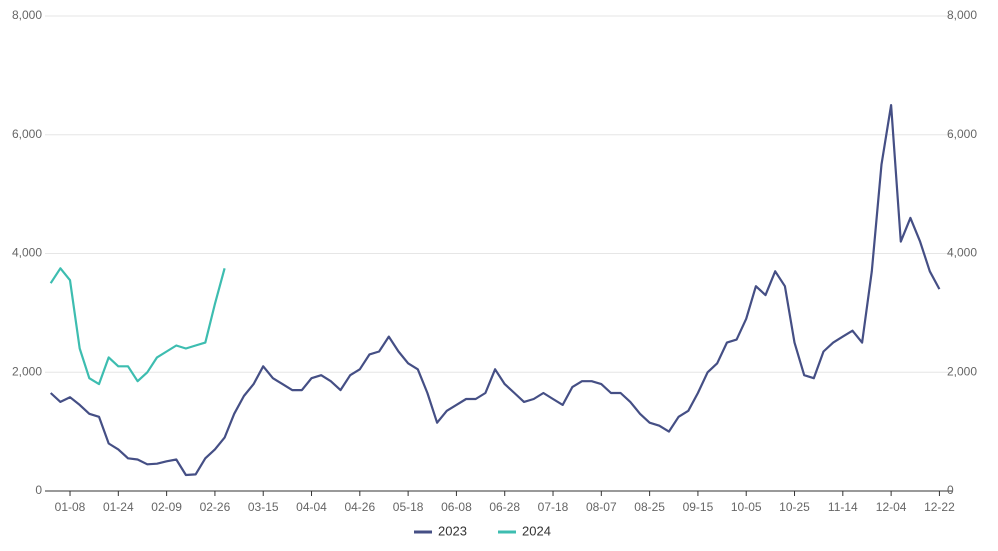 The height and width of the screenshot is (551, 998). What do you see at coordinates (746, 507) in the screenshot?
I see `x-tick-label: 10-05` at bounding box center [746, 507].